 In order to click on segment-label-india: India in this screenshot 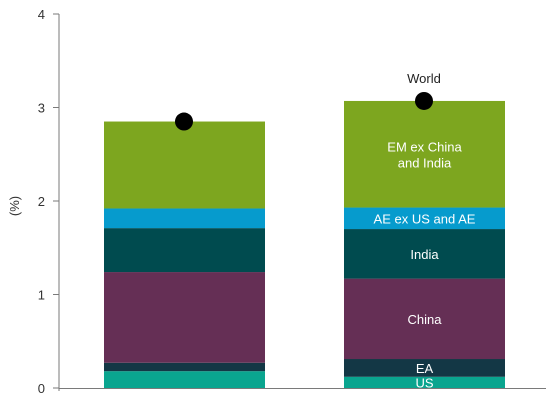, I will do `click(424, 254)`.